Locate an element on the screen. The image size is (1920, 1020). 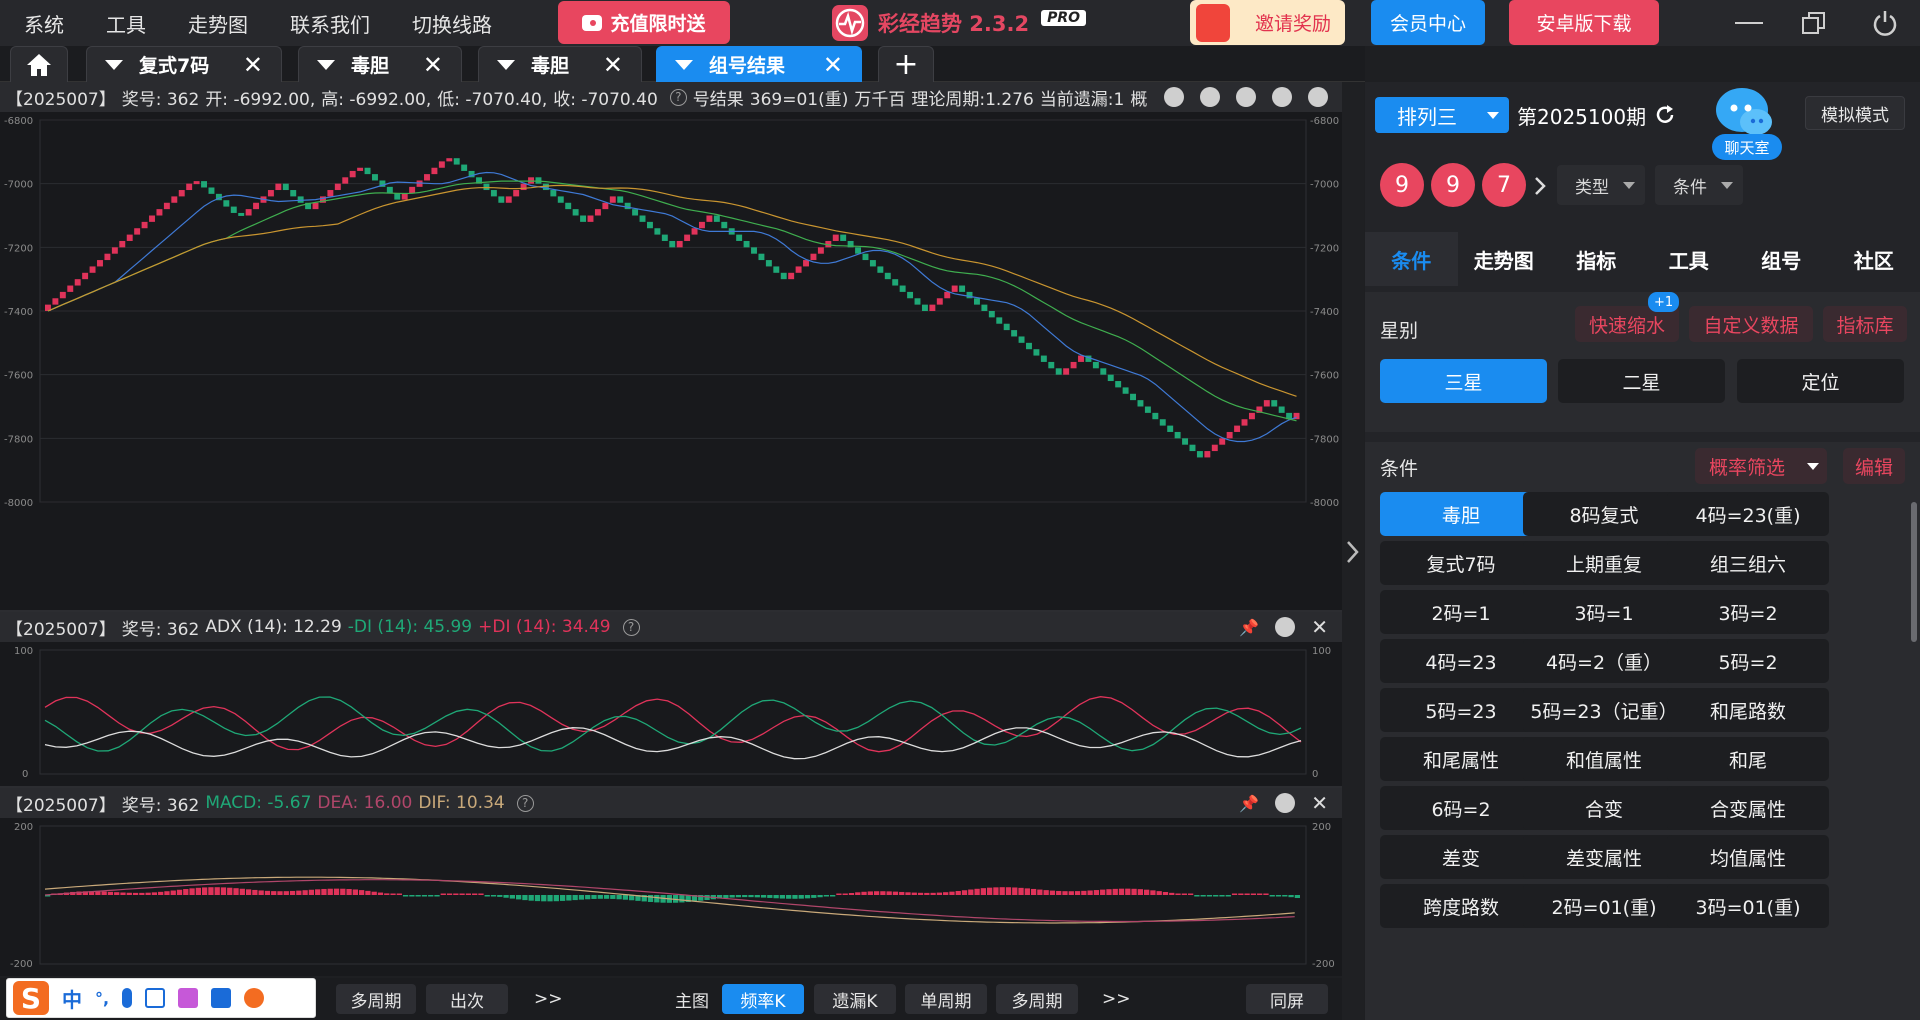
tab-group-result: 组号结果 ✕ is located at coordinates (759, 64).